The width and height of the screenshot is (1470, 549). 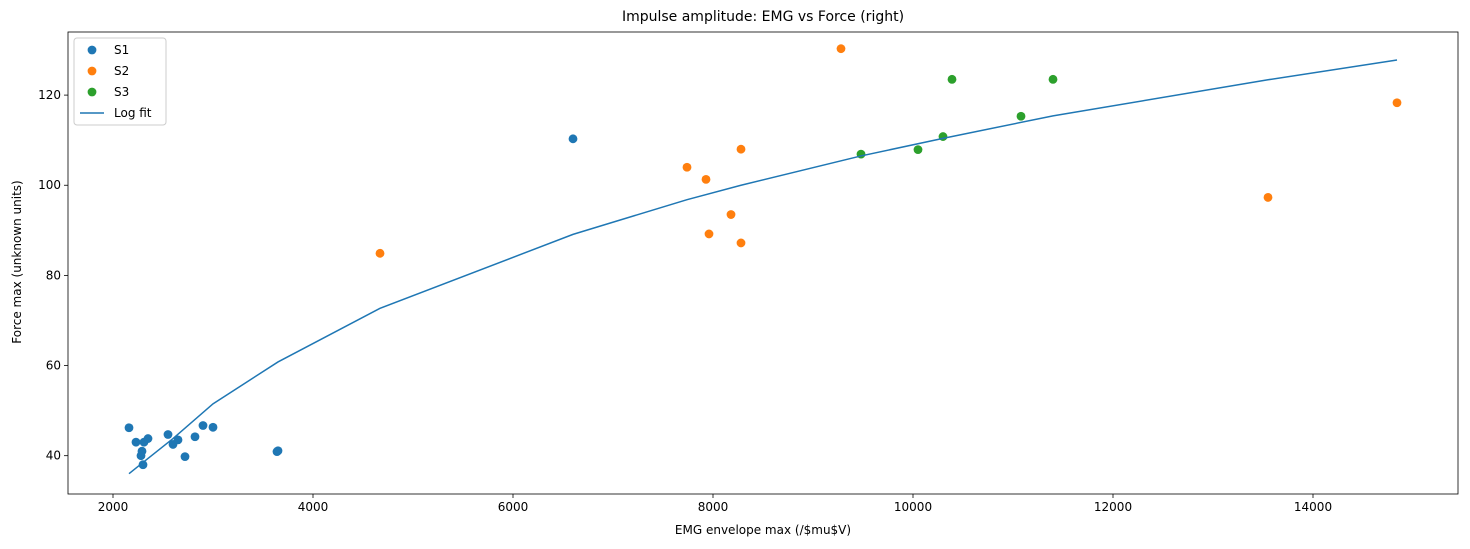 What do you see at coordinates (92, 50) in the screenshot?
I see `legend-marker-s1` at bounding box center [92, 50].